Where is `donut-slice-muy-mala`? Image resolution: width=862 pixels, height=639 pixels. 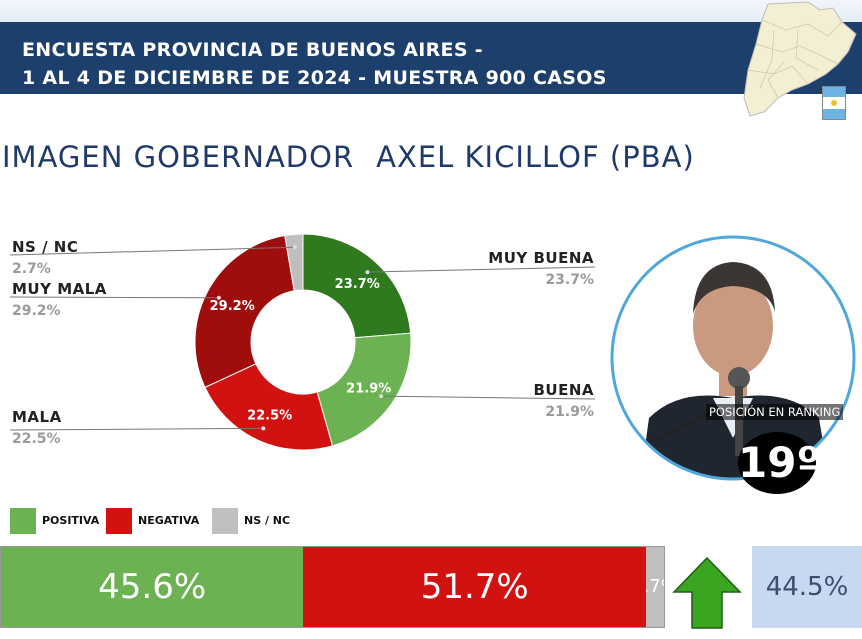
donut-slice-muy-mala is located at coordinates (244, 311).